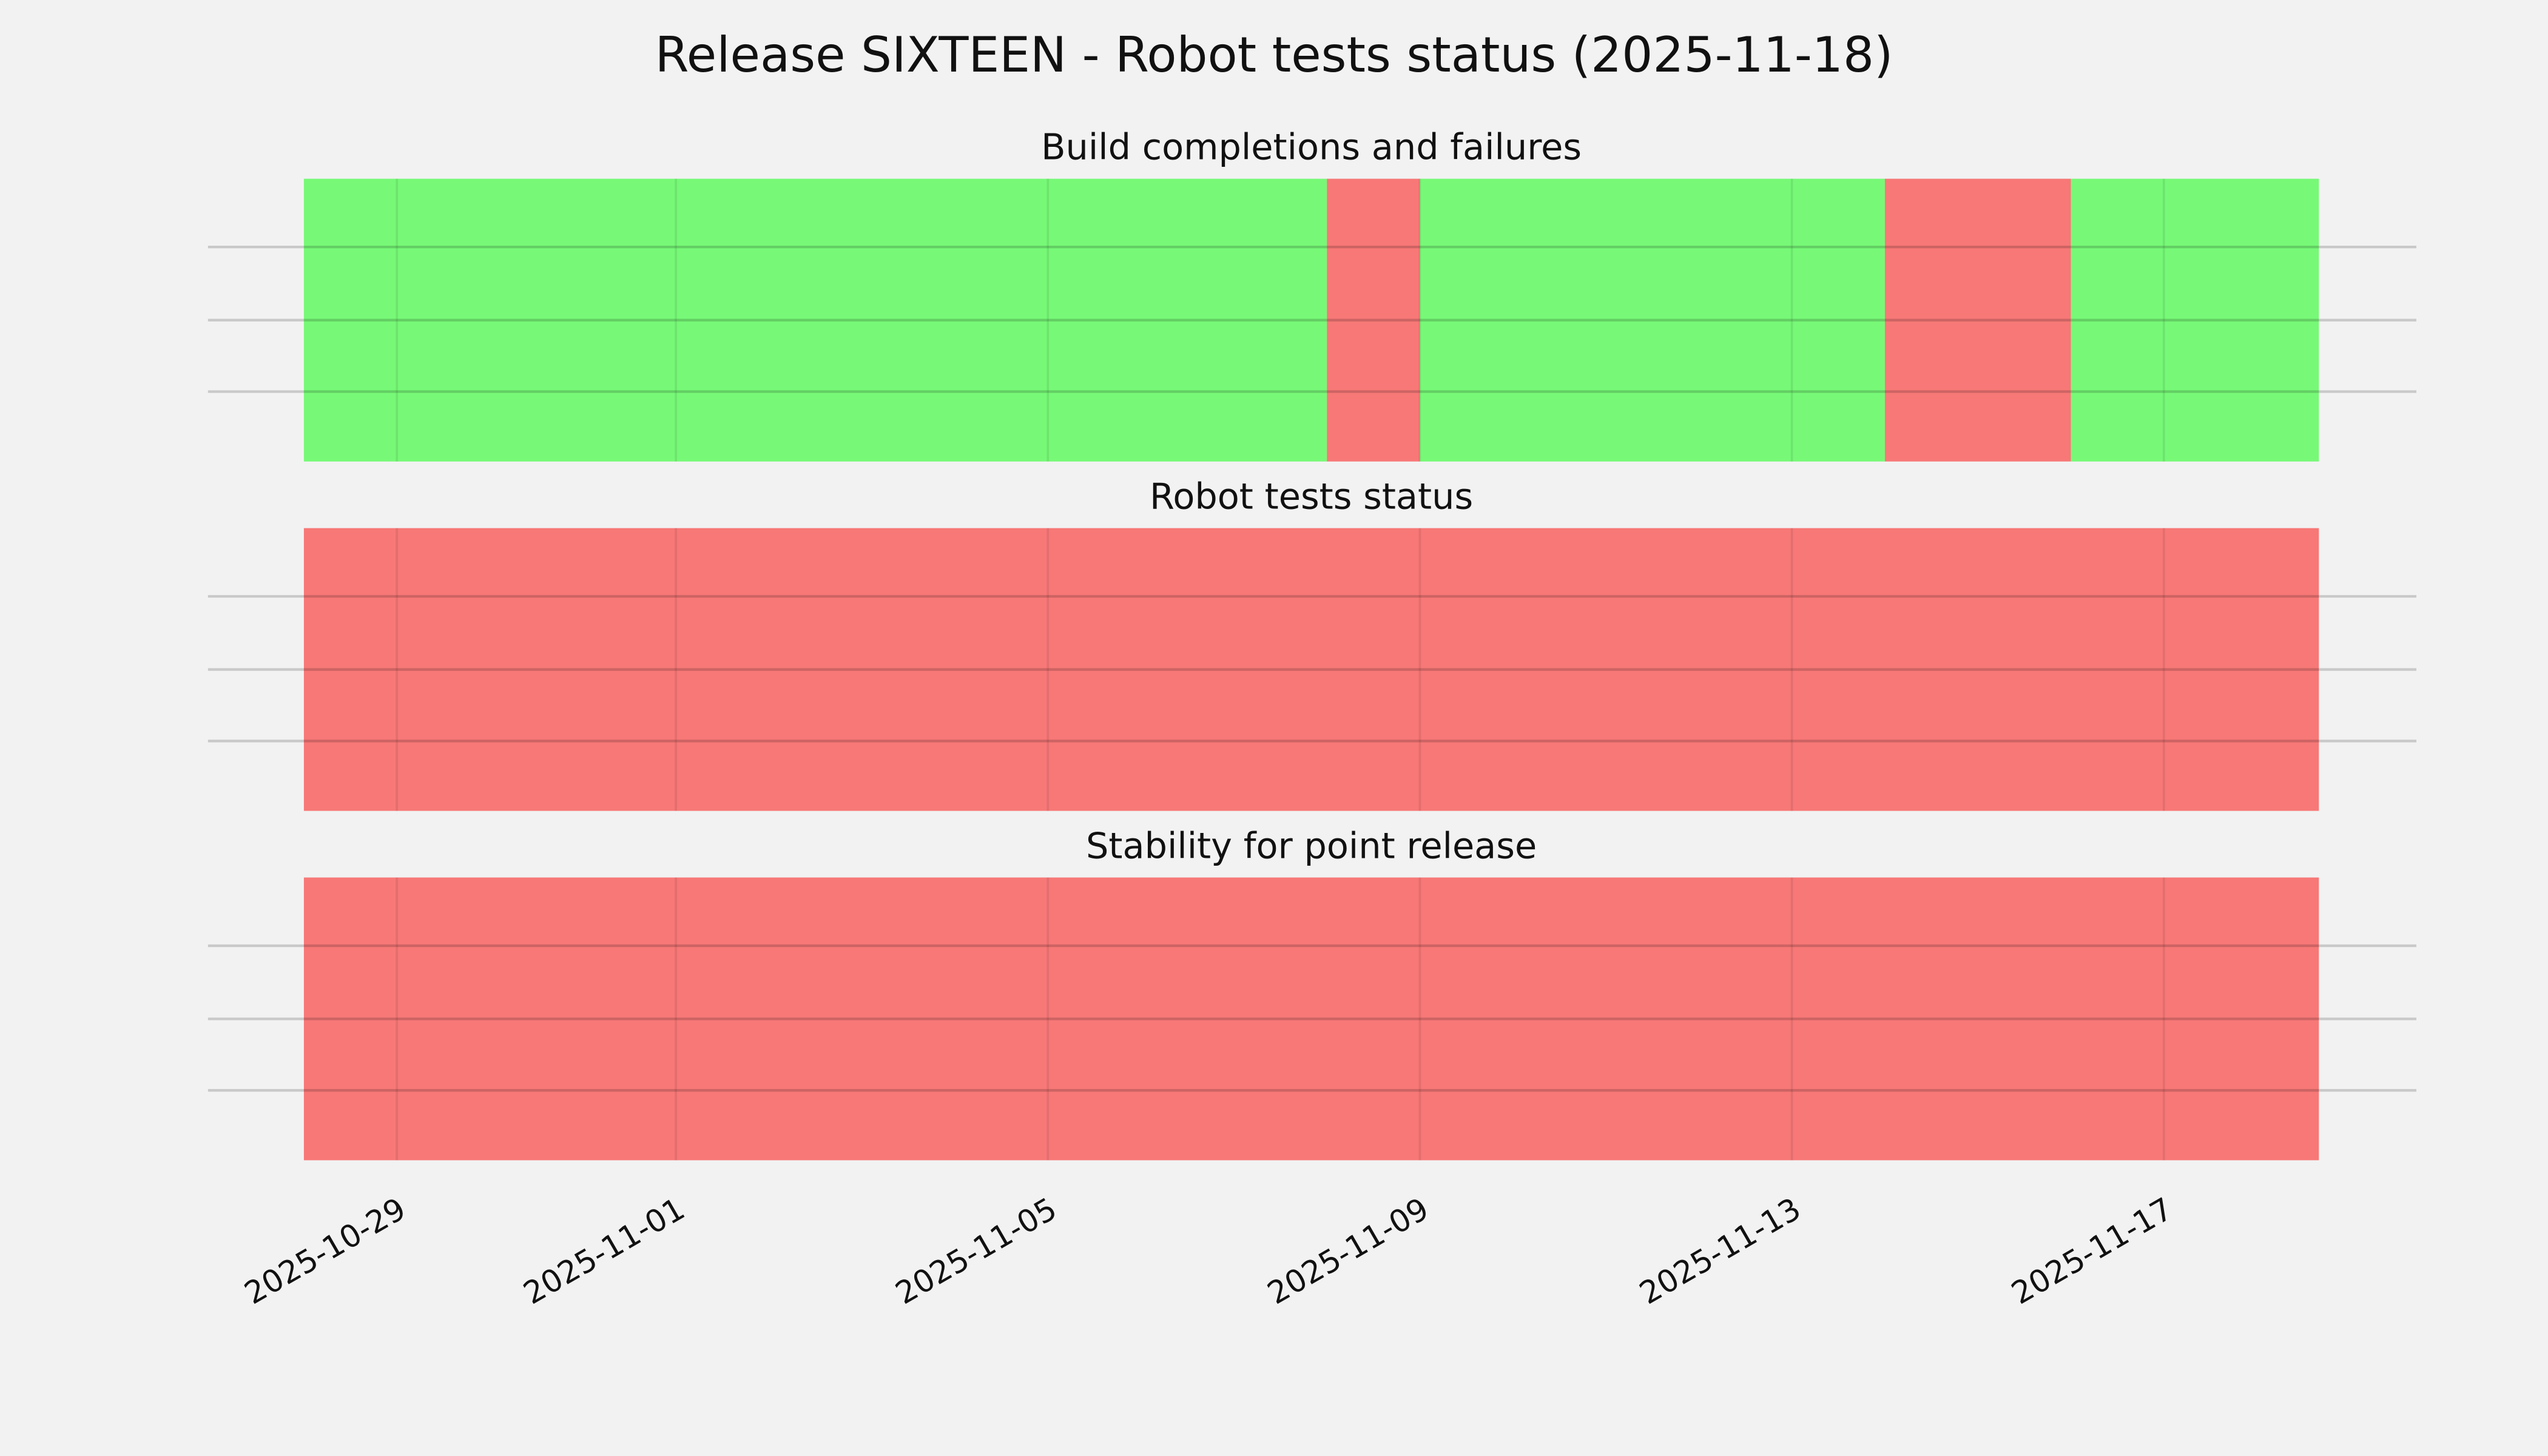 The width and height of the screenshot is (2548, 1456). Describe the element at coordinates (1311, 496) in the screenshot. I see `panel-title: Robot tests status` at that location.